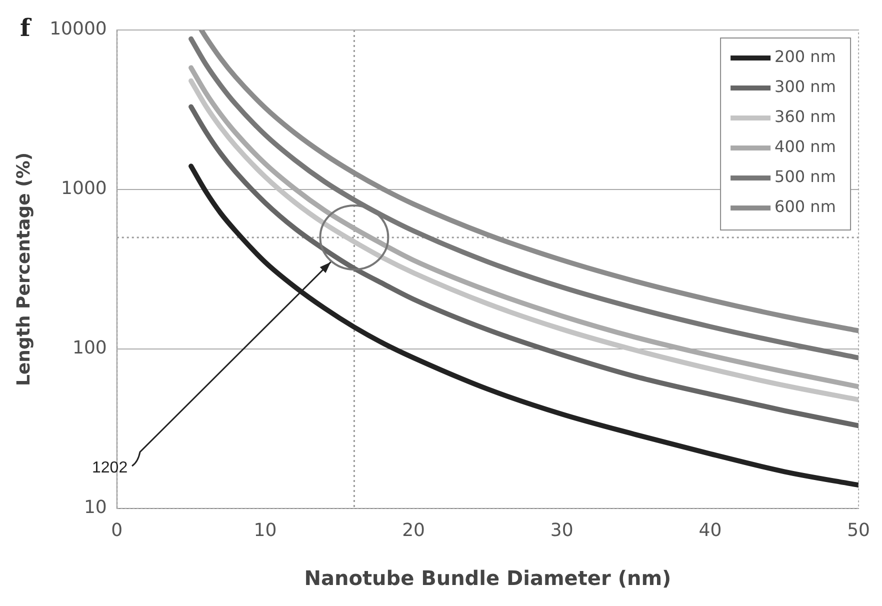  What do you see at coordinates (805, 146) in the screenshot?
I see `legend-label: 400 nm` at bounding box center [805, 146].